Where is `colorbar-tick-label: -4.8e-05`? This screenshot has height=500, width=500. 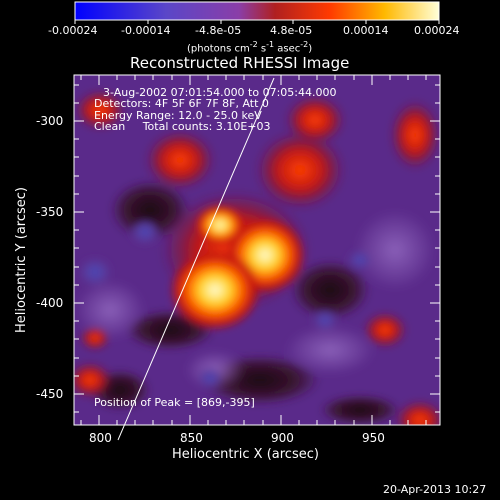 colorbar-tick-label: -4.8e-05 is located at coordinates (218, 30).